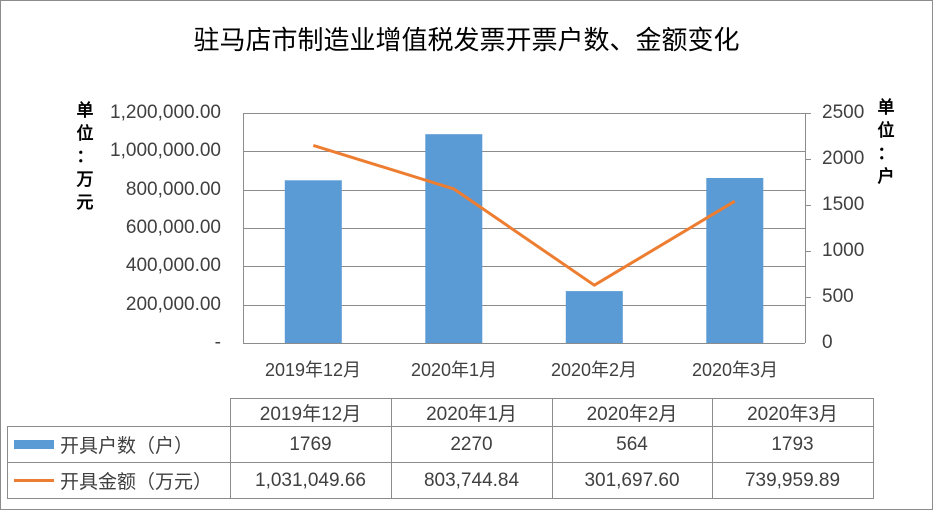  I want to click on table-cell: 739,959.89, so click(792, 480).